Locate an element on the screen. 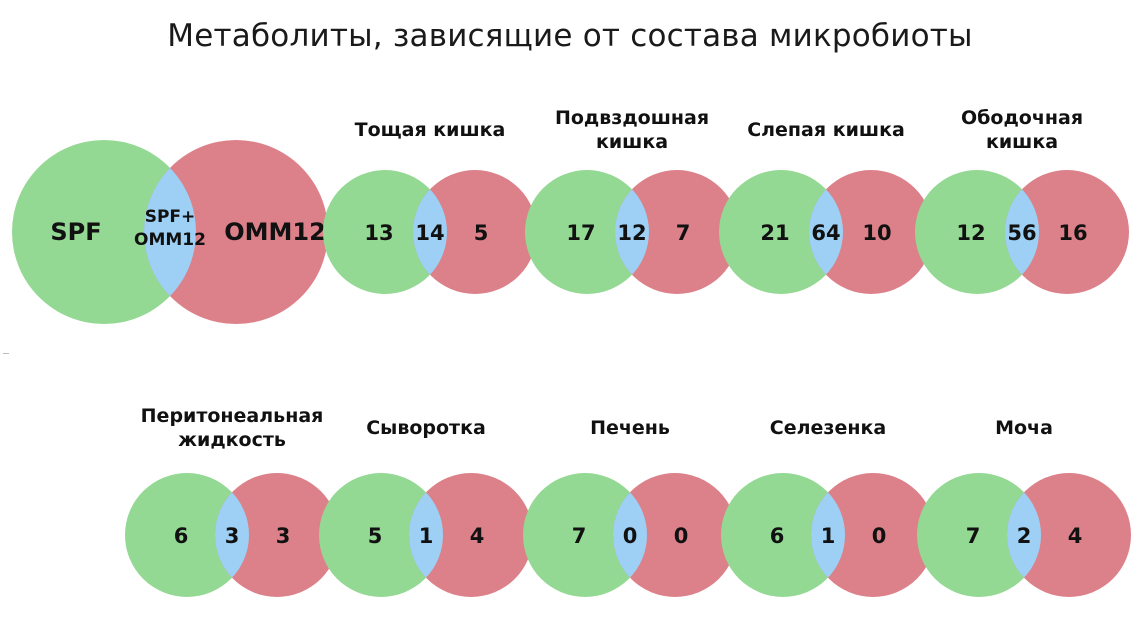 This screenshot has height=643, width=1140. venn-7-title: Печень is located at coordinates (630, 428).